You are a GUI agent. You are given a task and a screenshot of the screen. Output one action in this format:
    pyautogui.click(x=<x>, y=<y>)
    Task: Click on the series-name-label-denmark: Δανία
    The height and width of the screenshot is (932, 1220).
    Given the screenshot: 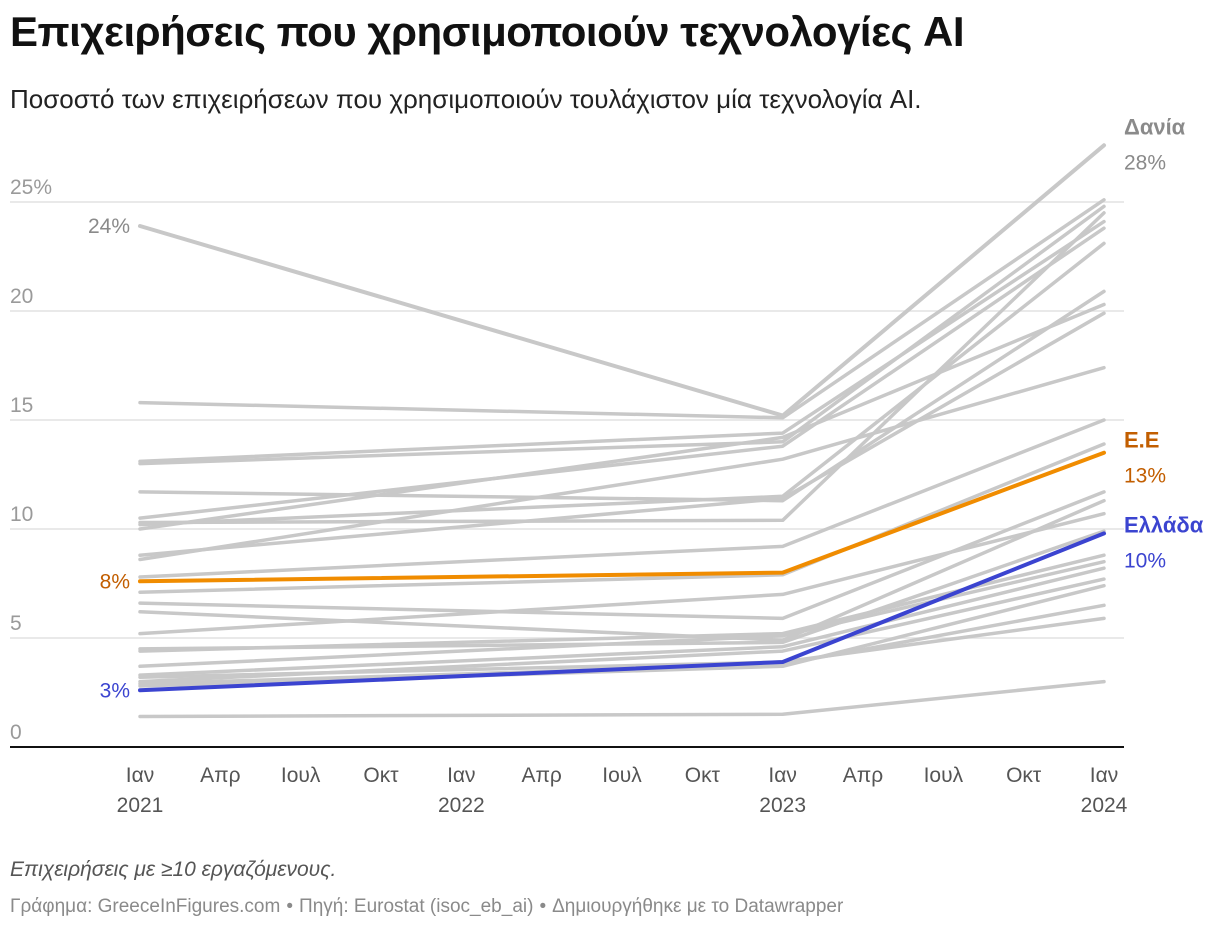 What is the action you would take?
    pyautogui.click(x=1155, y=126)
    